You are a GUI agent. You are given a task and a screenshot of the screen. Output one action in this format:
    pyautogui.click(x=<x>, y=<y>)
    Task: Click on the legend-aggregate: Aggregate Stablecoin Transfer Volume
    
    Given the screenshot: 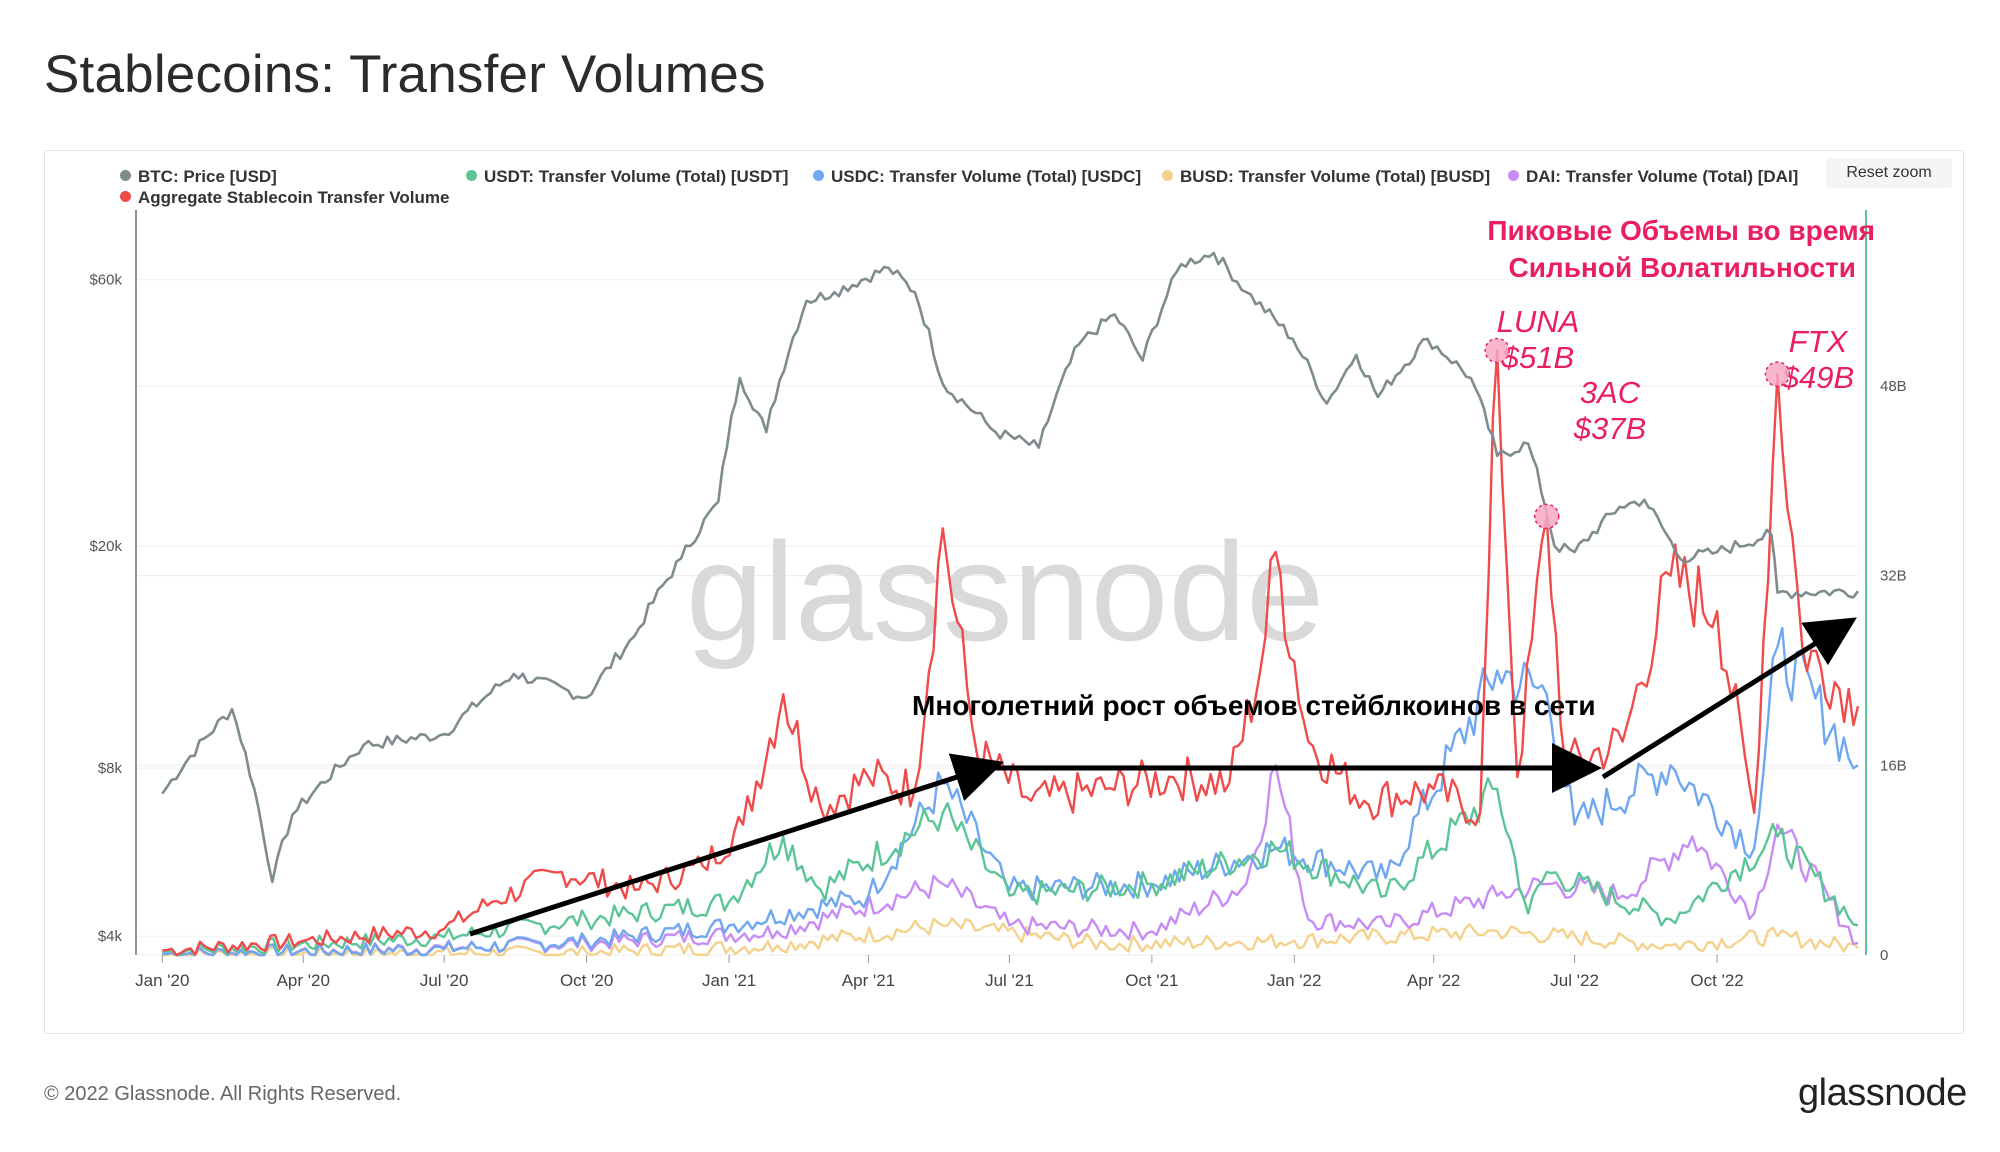 What is the action you would take?
    pyautogui.click(x=284, y=198)
    